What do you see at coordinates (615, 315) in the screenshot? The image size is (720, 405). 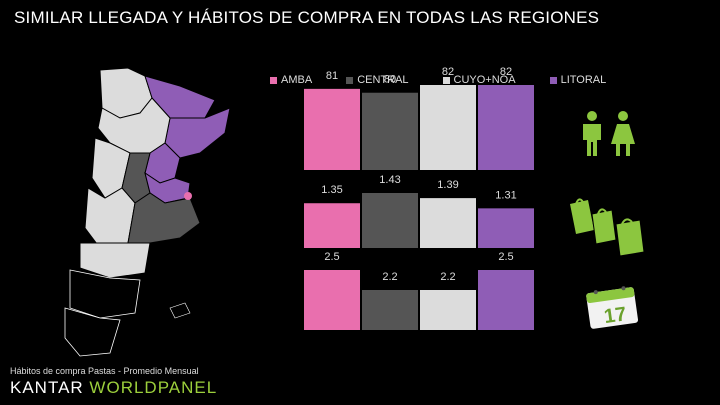 I see `svg-text: 17` at bounding box center [615, 315].